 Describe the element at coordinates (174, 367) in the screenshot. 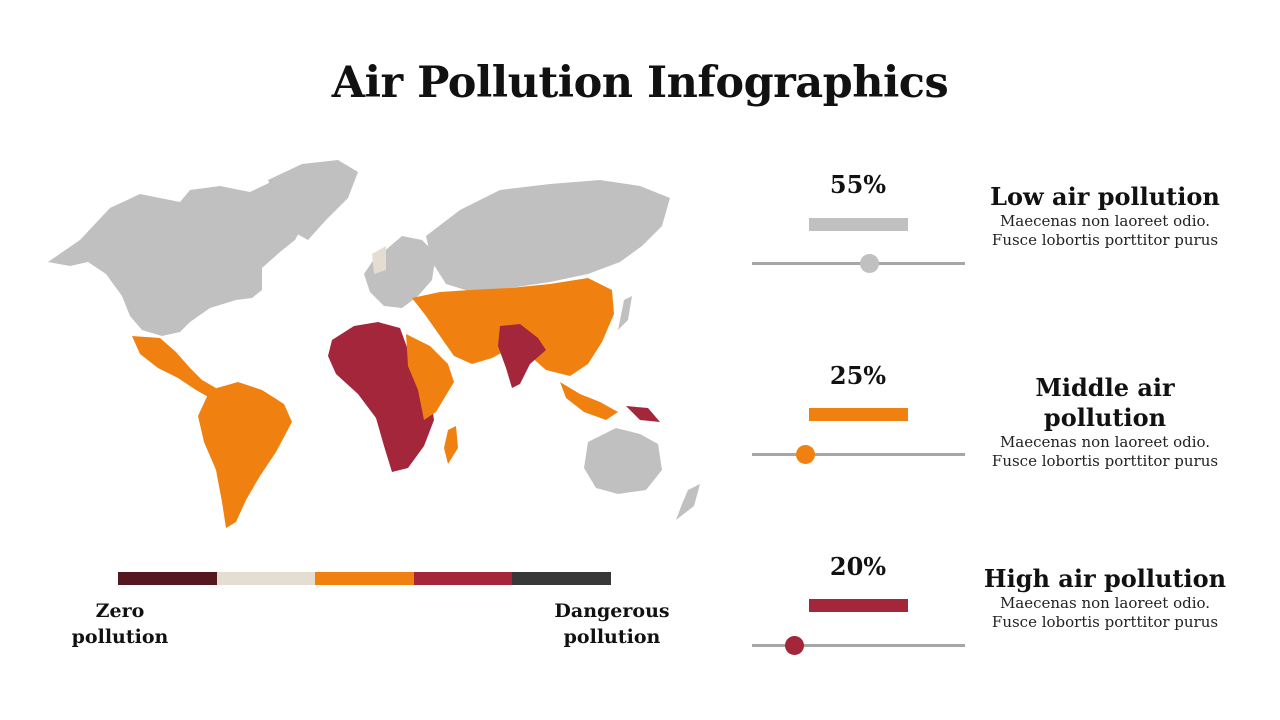

I see `map-central-america` at that location.